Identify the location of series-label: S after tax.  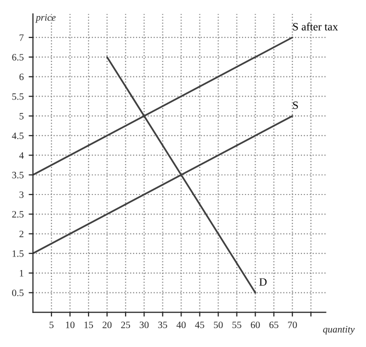
(315, 26).